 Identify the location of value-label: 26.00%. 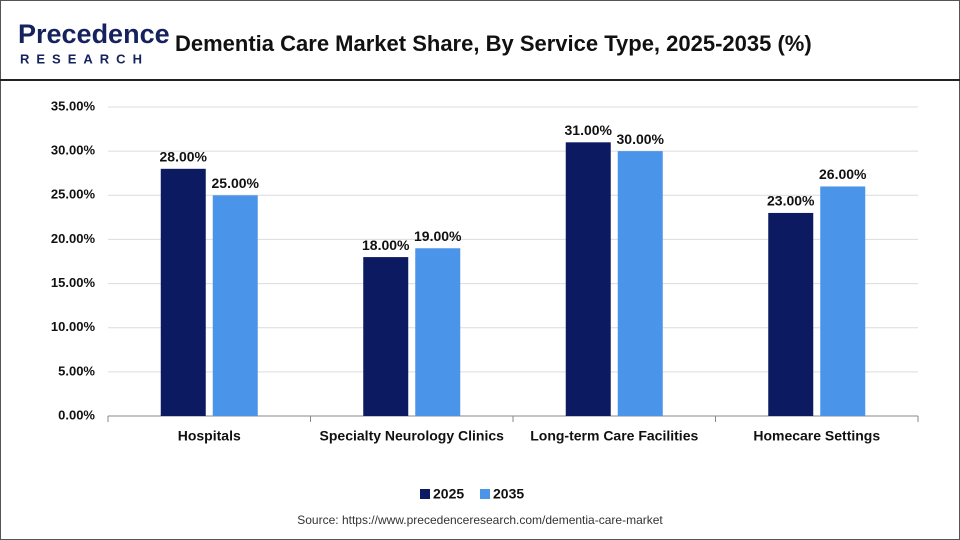
(843, 174).